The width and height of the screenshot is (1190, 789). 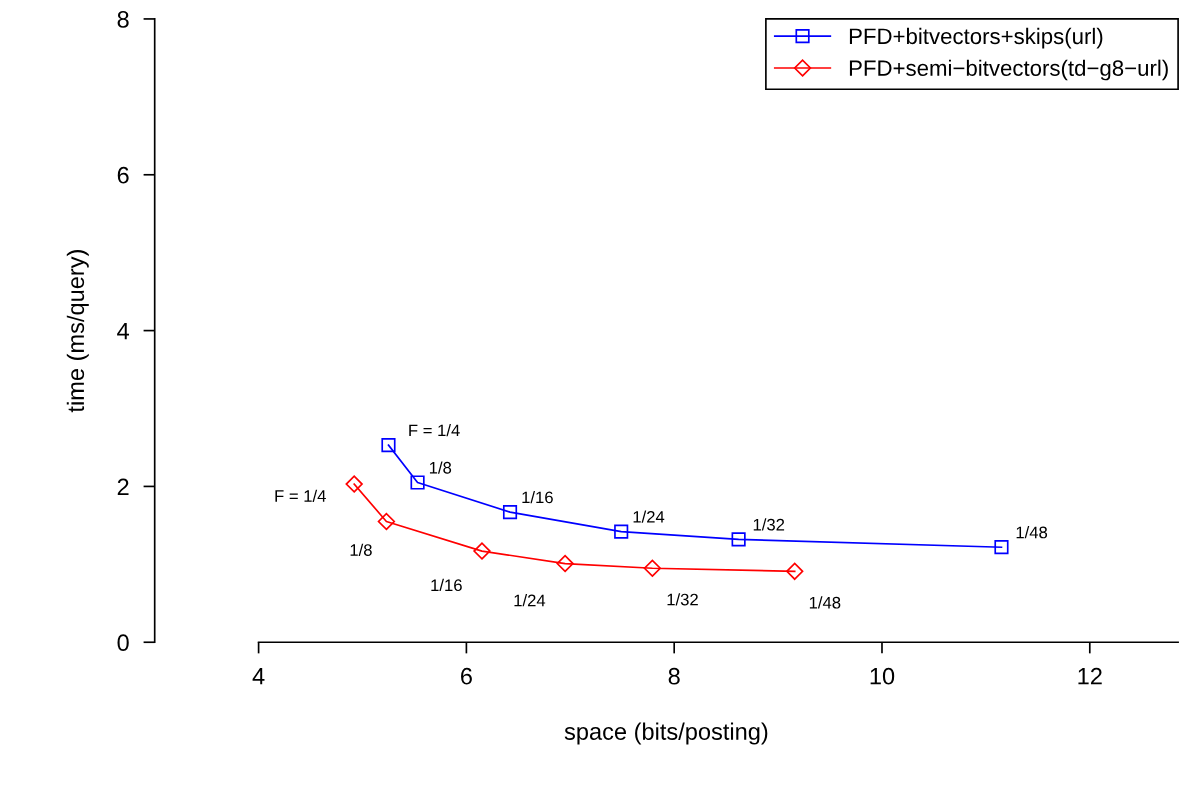 I want to click on y-tick-label: 6, so click(x=123, y=175).